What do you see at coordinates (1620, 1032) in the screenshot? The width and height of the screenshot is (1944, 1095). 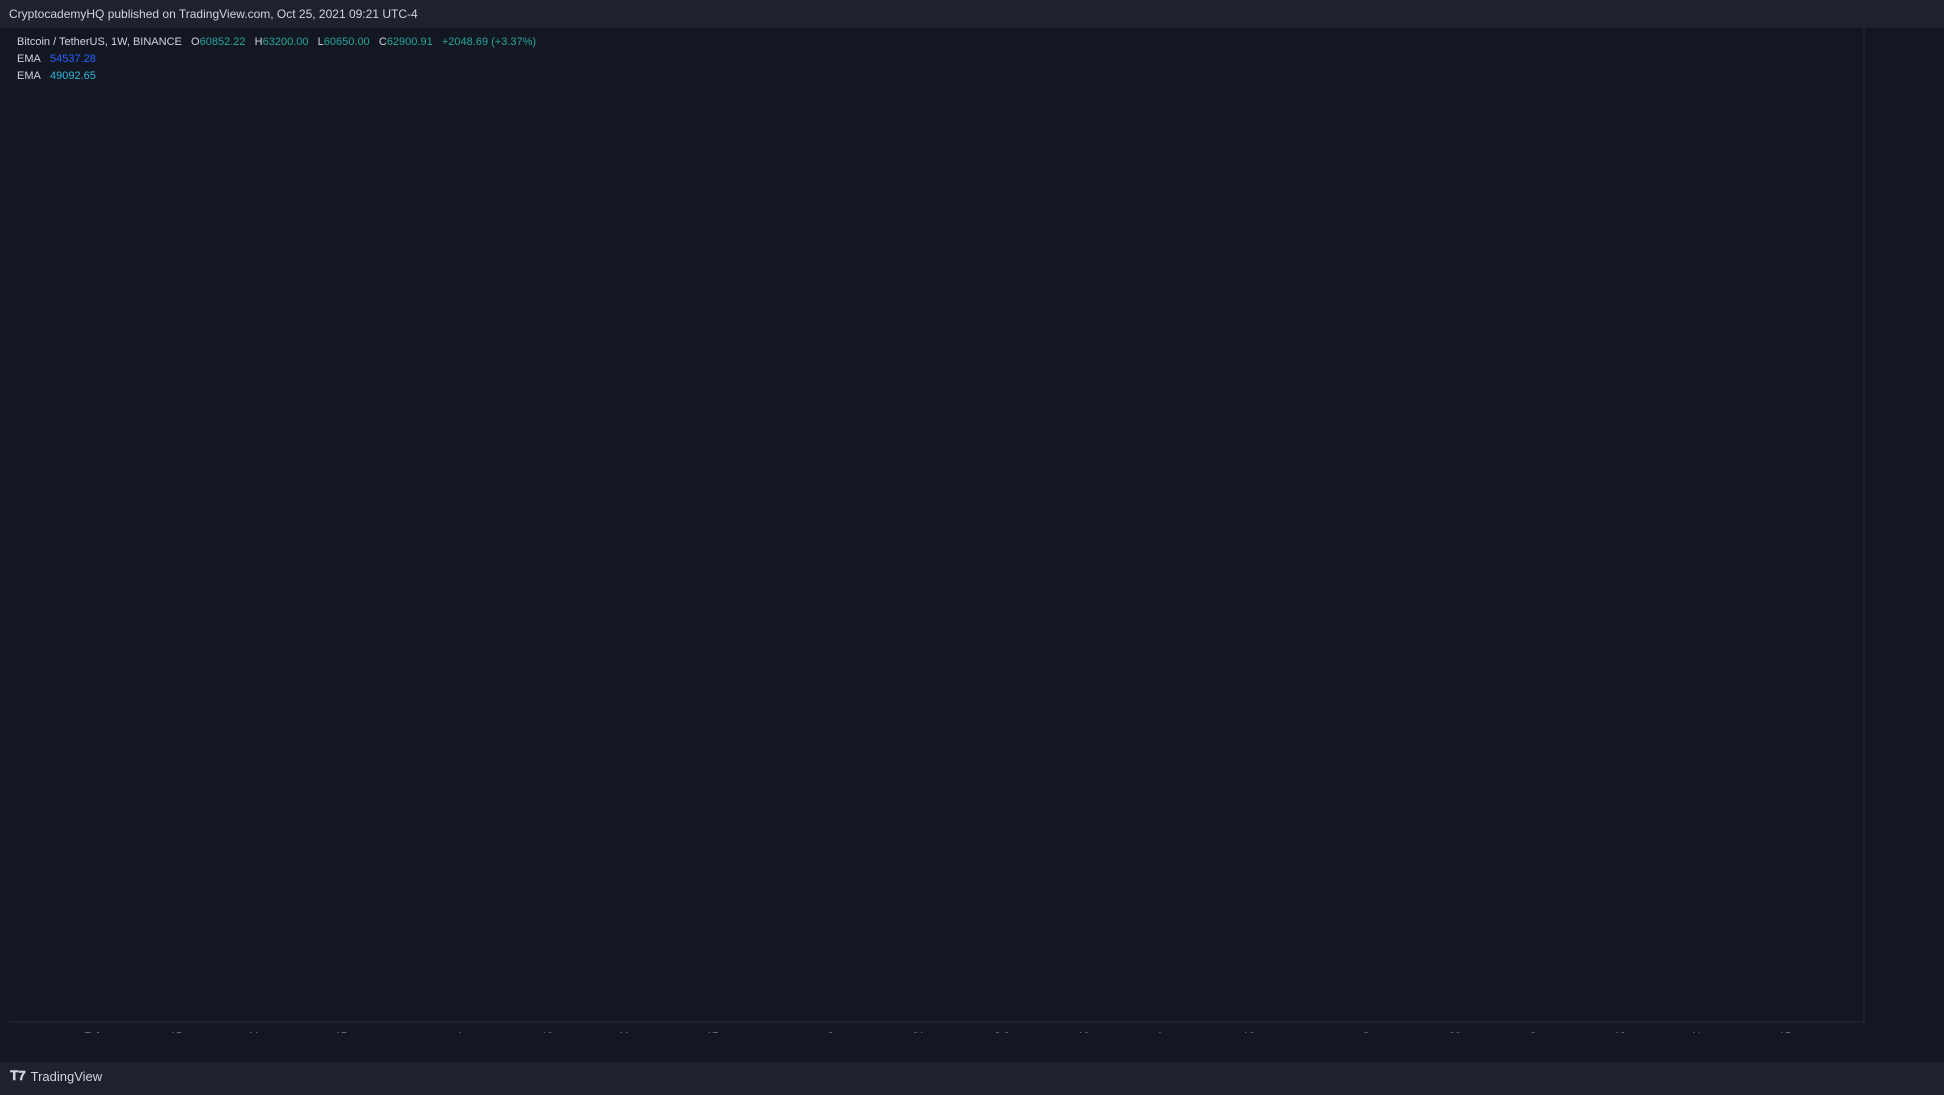 I see `time-tick-label: 18` at bounding box center [1620, 1032].